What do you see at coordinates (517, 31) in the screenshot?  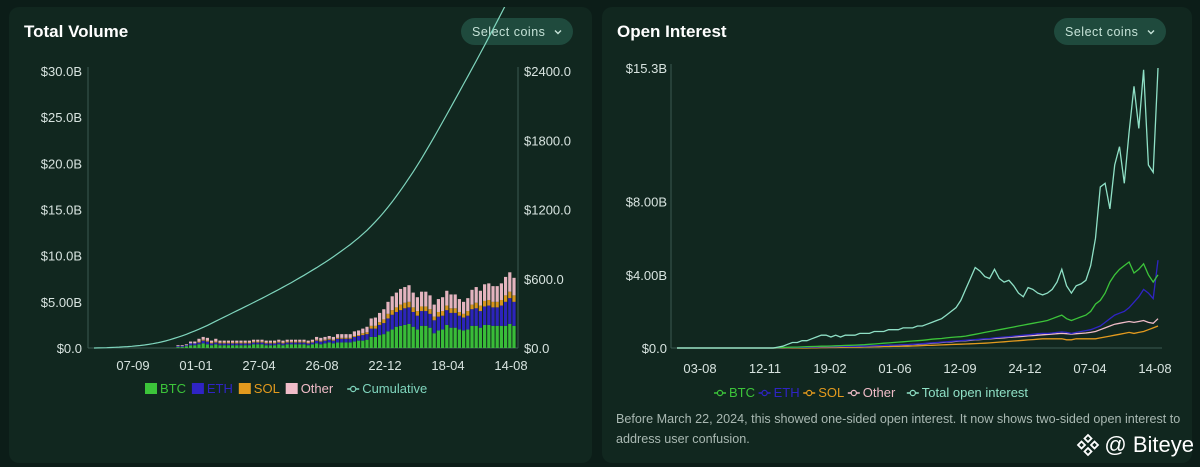 I see `volume-select-coins-button: Select coins` at bounding box center [517, 31].